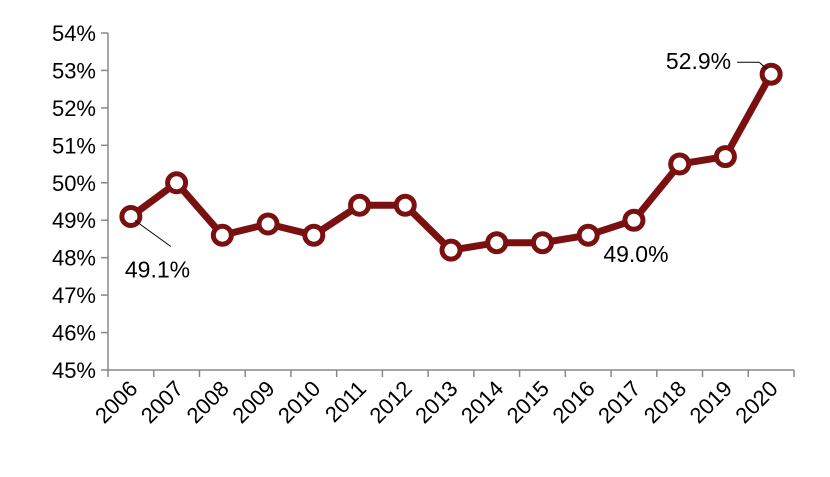 Image resolution: width=830 pixels, height=477 pixels. I want to click on x-tick-label: 2019, so click(711, 402).